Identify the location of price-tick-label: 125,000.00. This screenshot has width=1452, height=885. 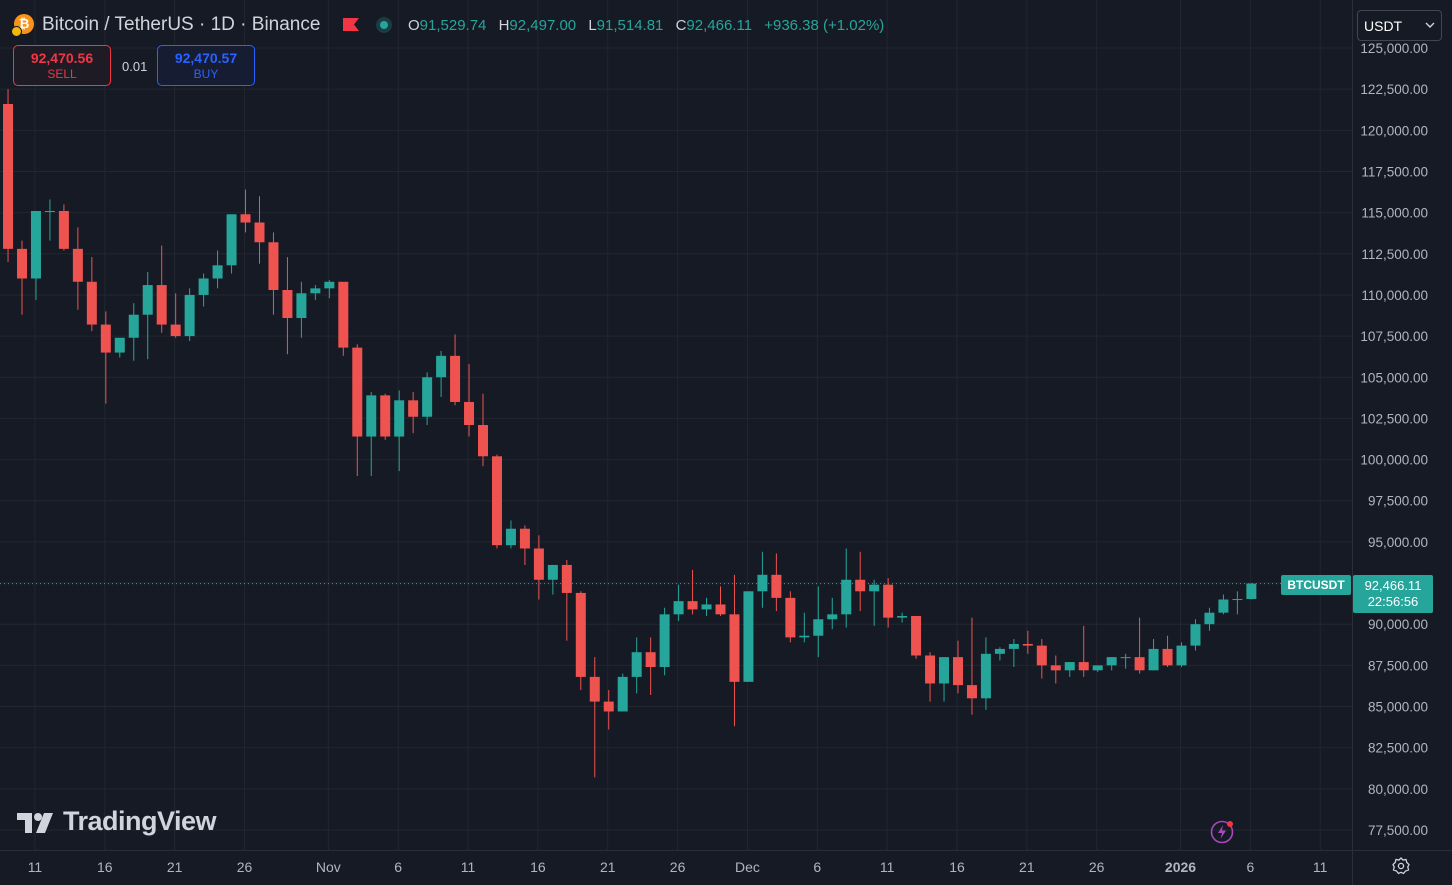
(1394, 48).